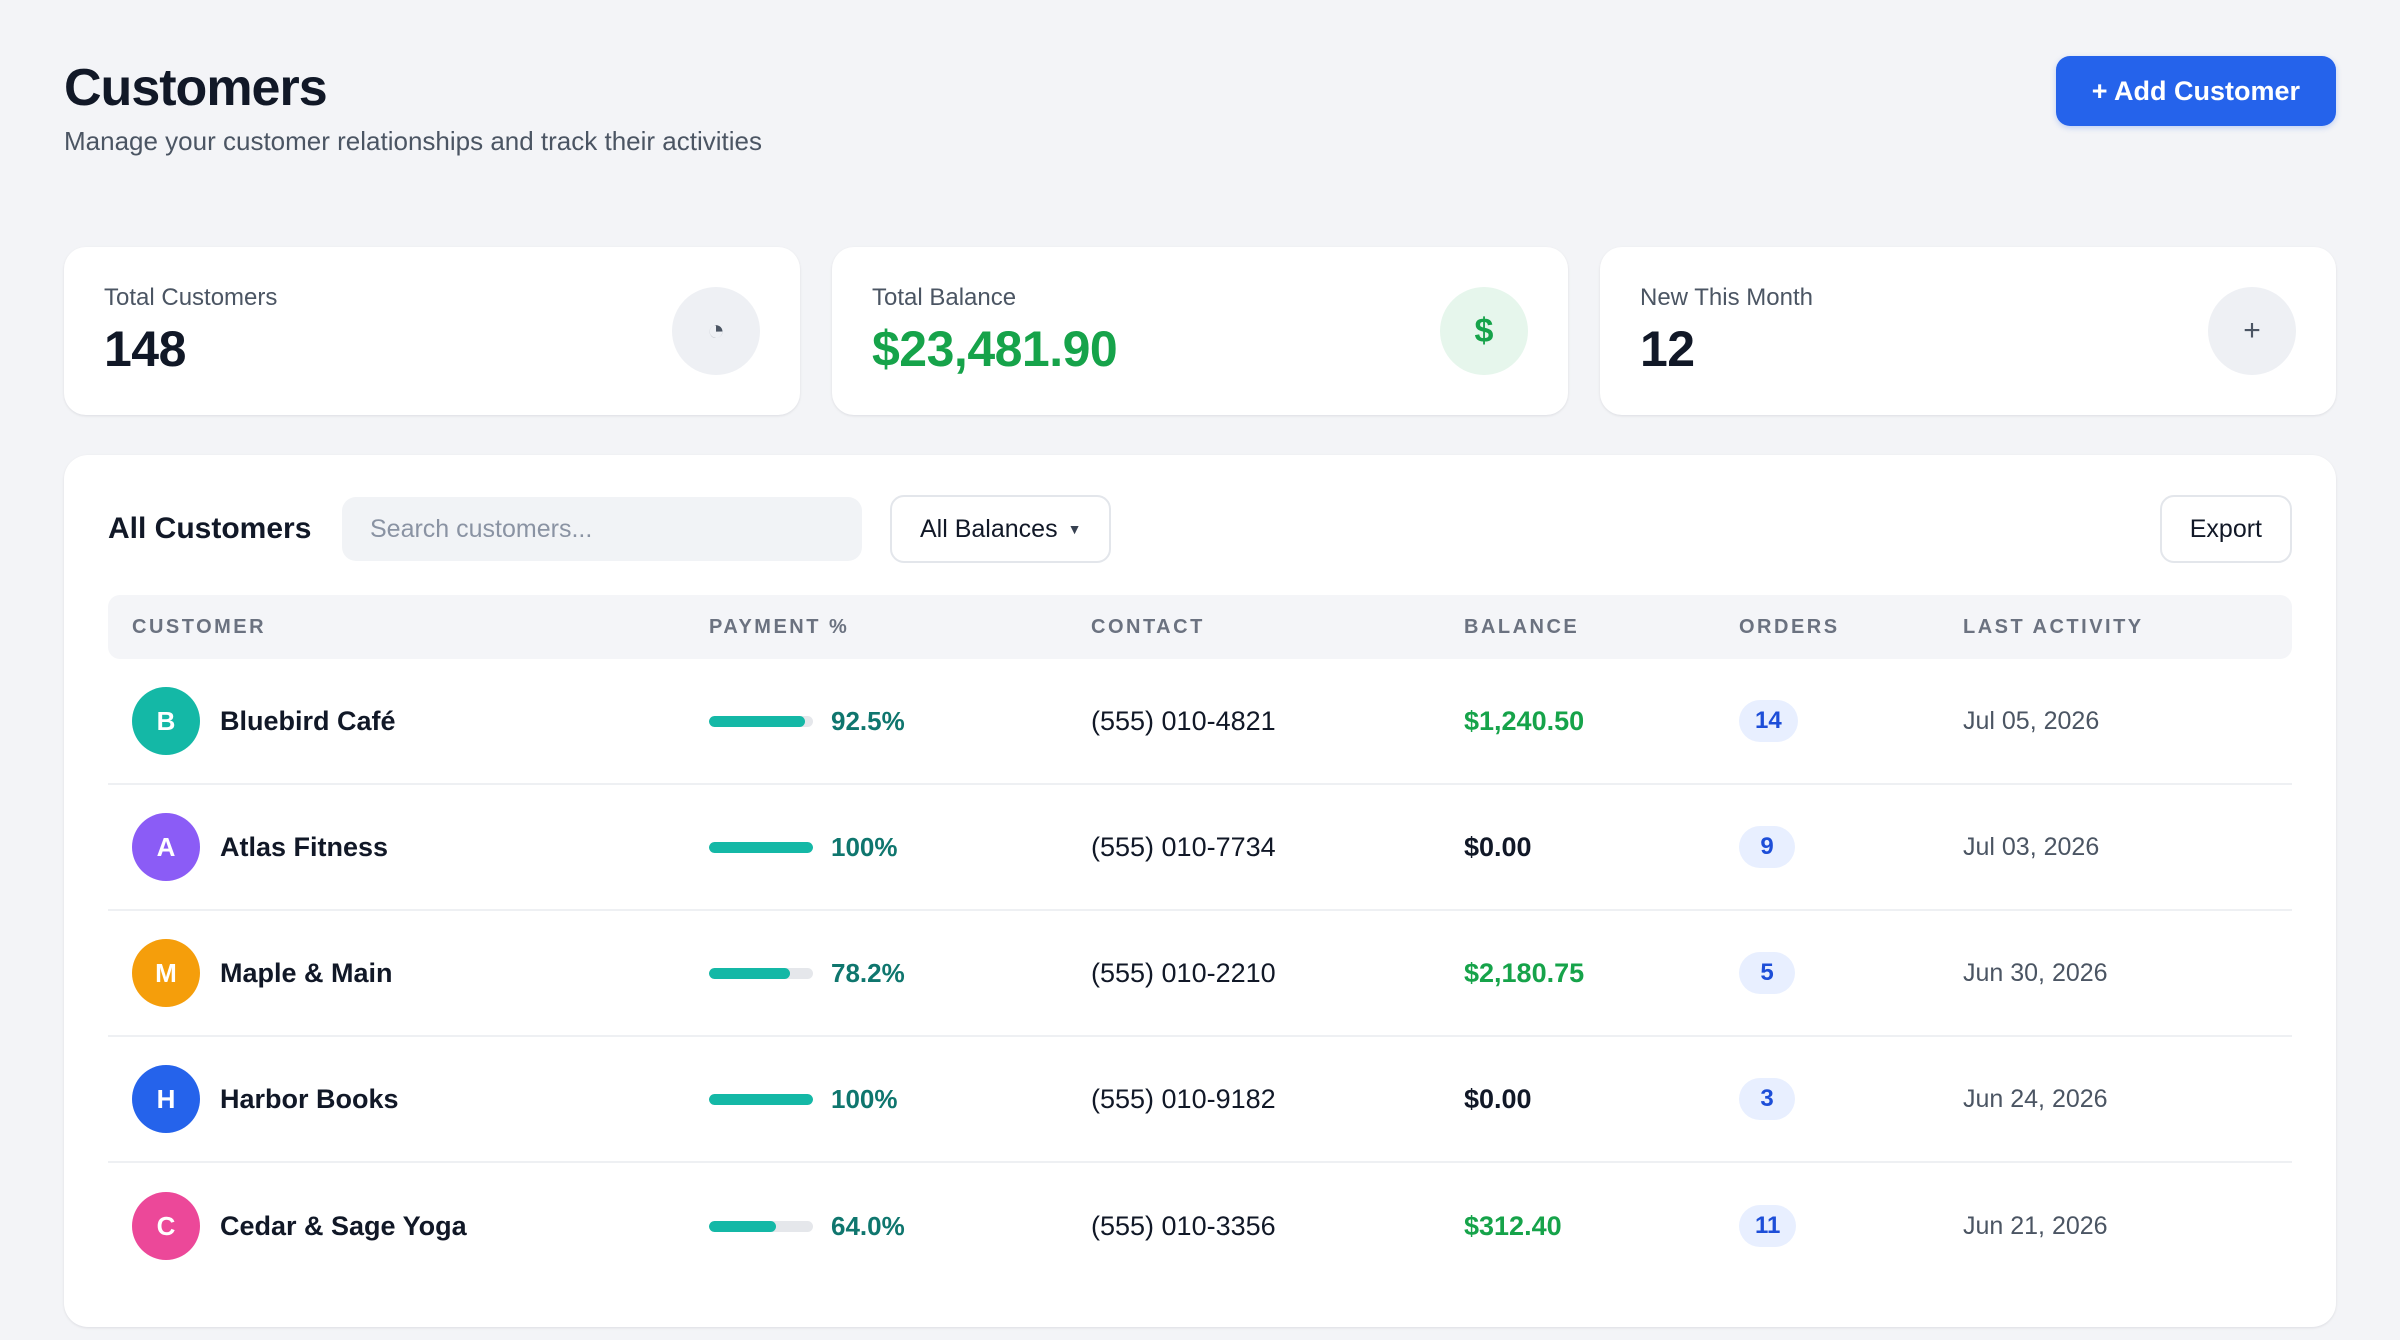 The width and height of the screenshot is (2400, 1340). What do you see at coordinates (1522, 626) in the screenshot?
I see `column-header-balance: BALANCE` at bounding box center [1522, 626].